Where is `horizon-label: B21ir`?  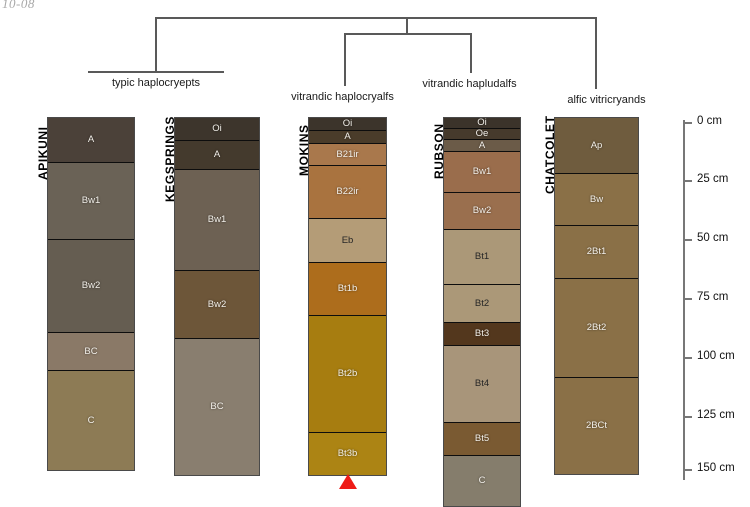
horizon-label: B21ir is located at coordinates (347, 154).